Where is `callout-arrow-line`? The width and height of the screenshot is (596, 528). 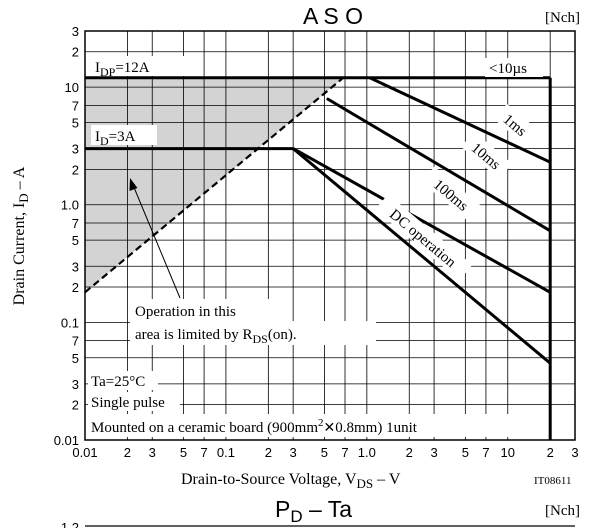
callout-arrow-line is located at coordinates (156, 241).